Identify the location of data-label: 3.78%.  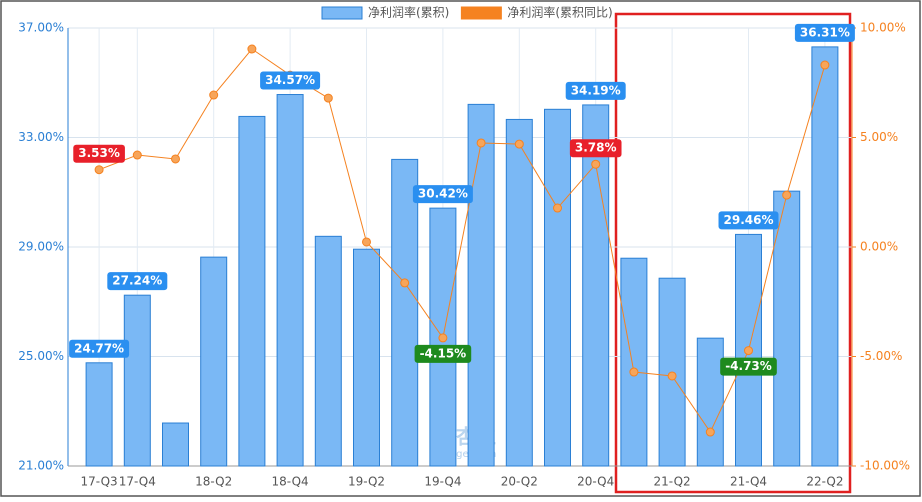
(595, 148).